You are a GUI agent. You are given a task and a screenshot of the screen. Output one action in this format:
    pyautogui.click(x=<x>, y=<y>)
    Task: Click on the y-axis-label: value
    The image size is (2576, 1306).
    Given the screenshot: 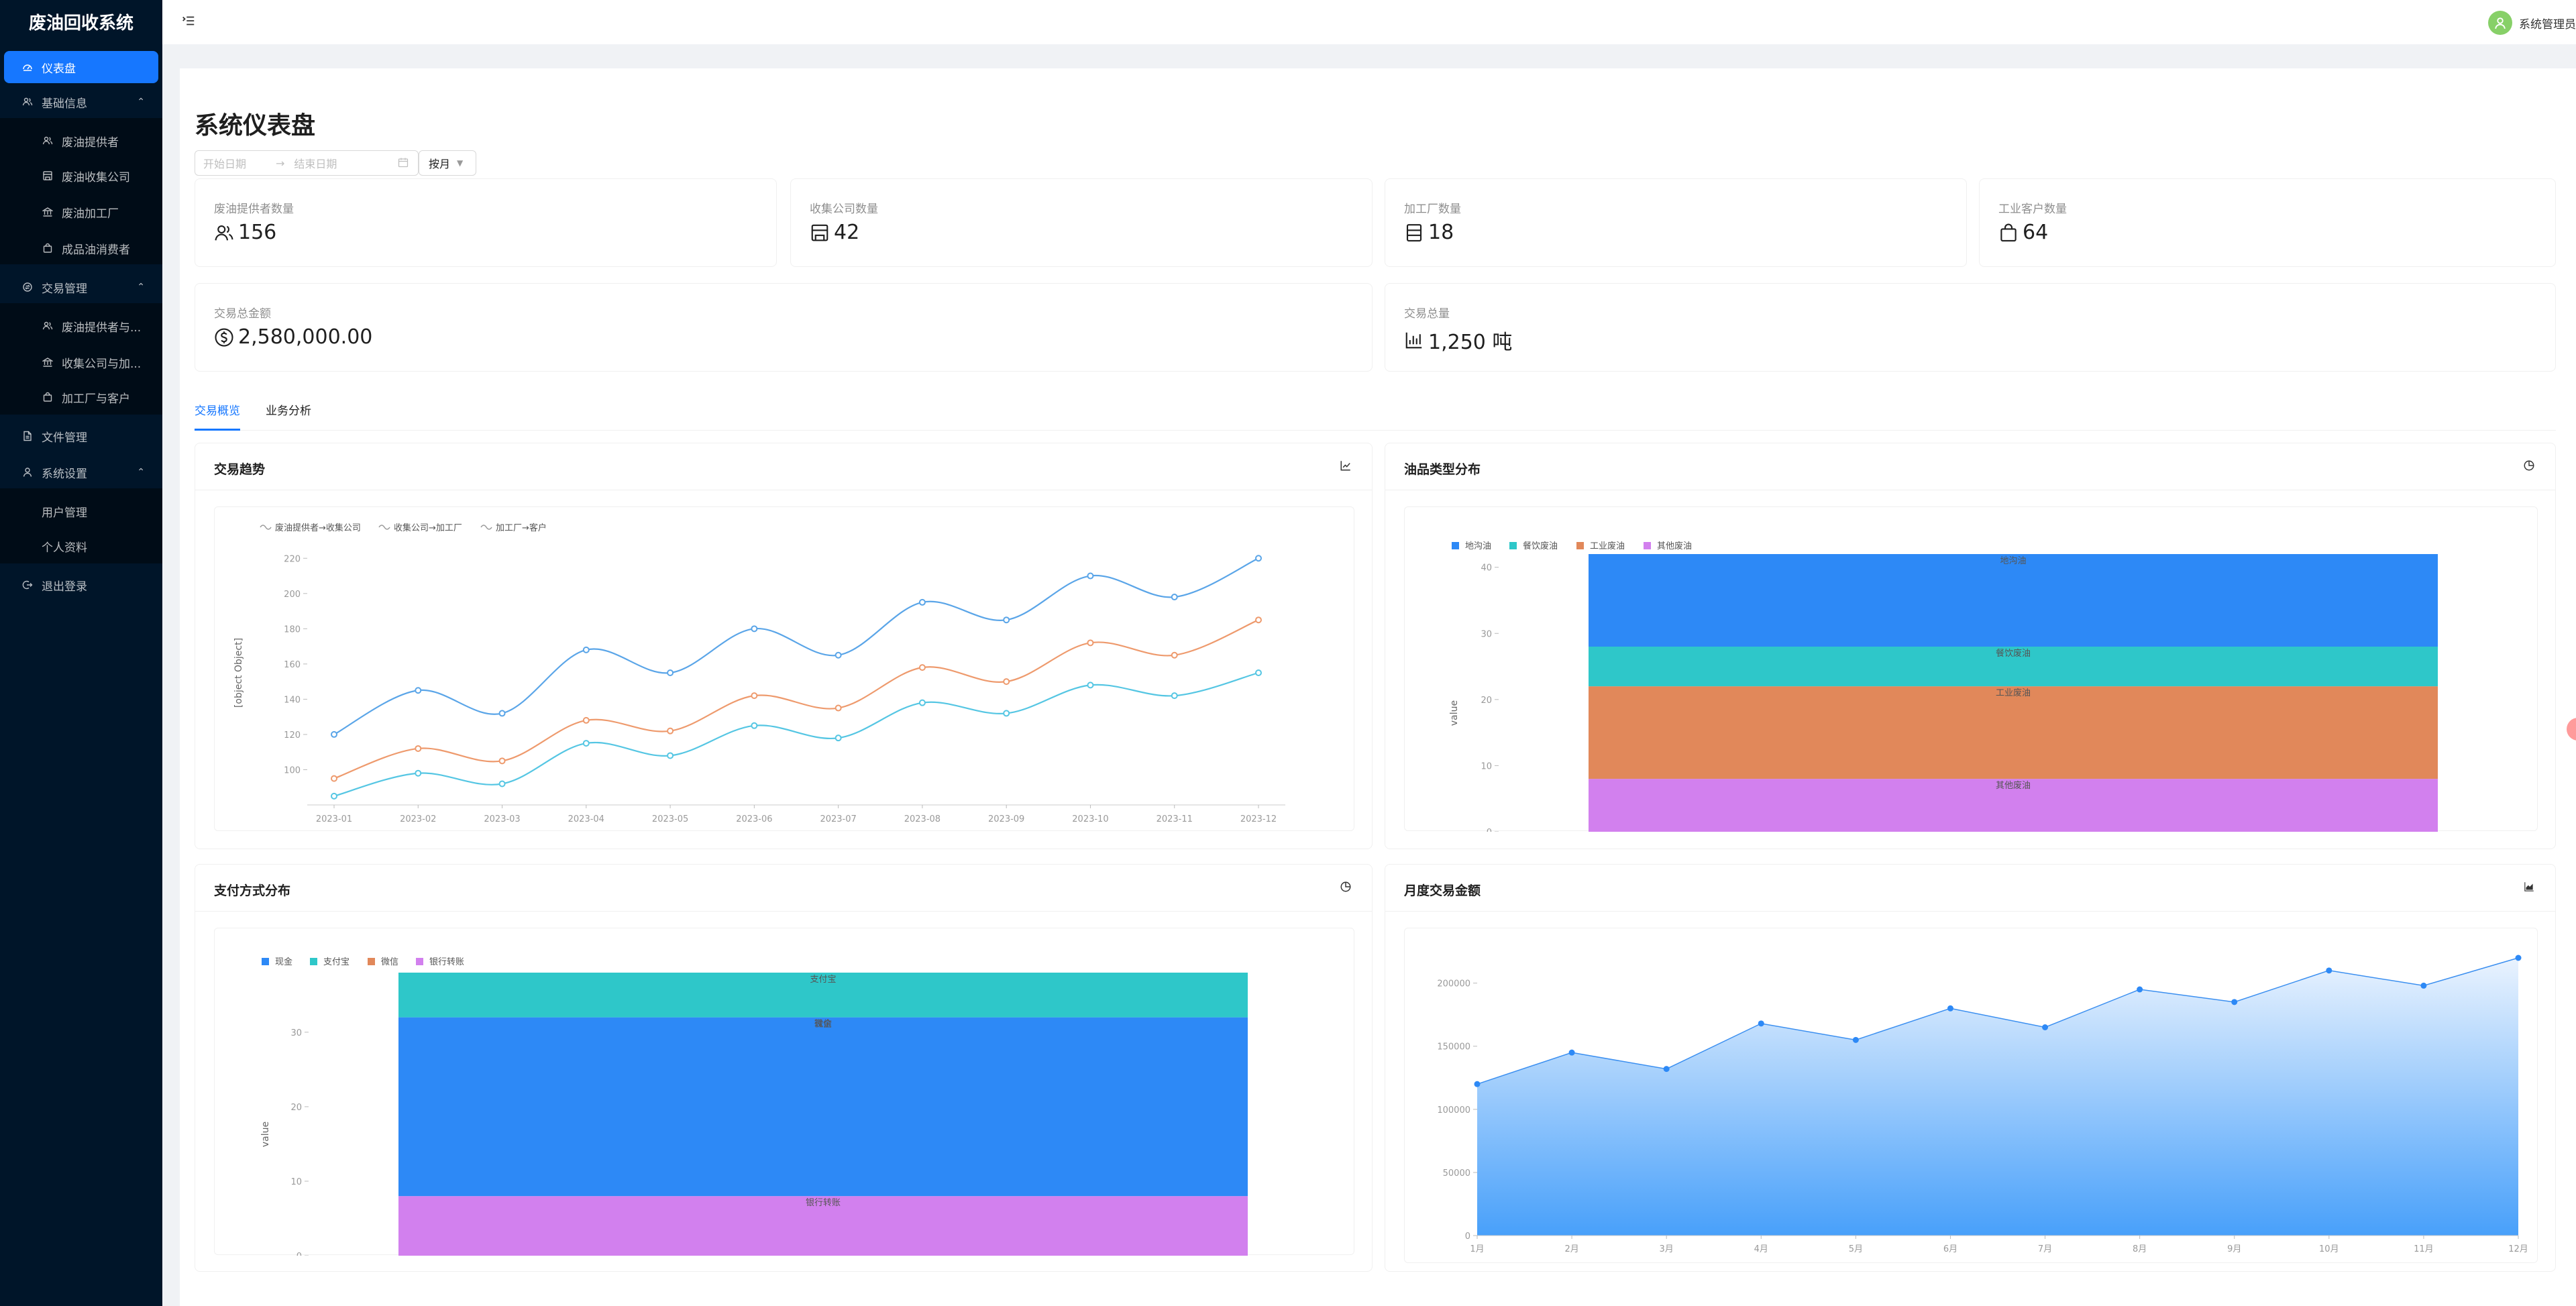 What is the action you would take?
    pyautogui.click(x=1454, y=713)
    